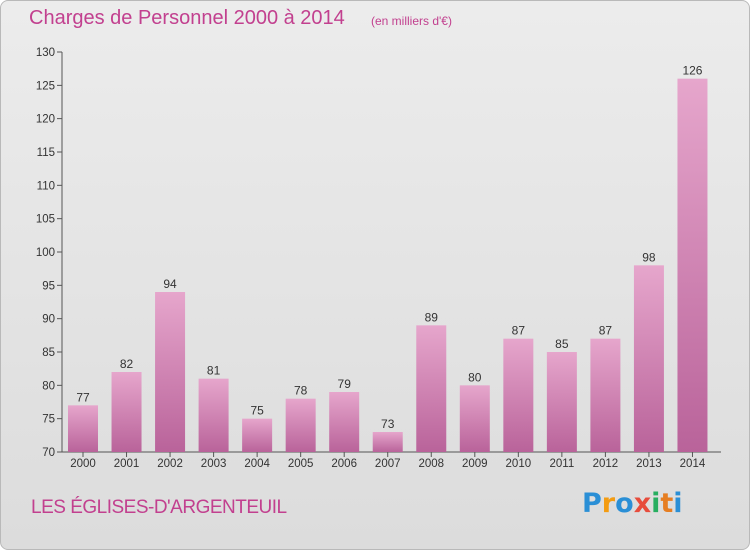 The width and height of the screenshot is (750, 550). What do you see at coordinates (83, 464) in the screenshot?
I see `x-tick-label: 2000` at bounding box center [83, 464].